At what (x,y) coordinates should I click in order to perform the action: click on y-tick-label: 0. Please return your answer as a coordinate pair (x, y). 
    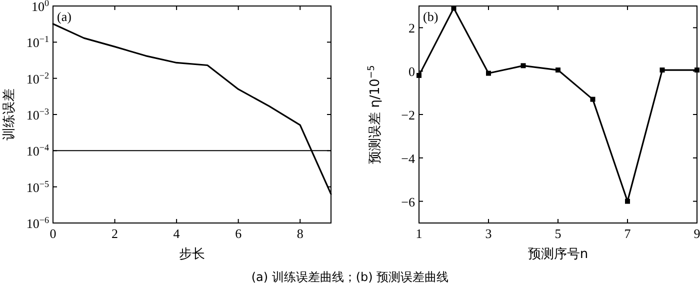
    Looking at the image, I should click on (411, 72).